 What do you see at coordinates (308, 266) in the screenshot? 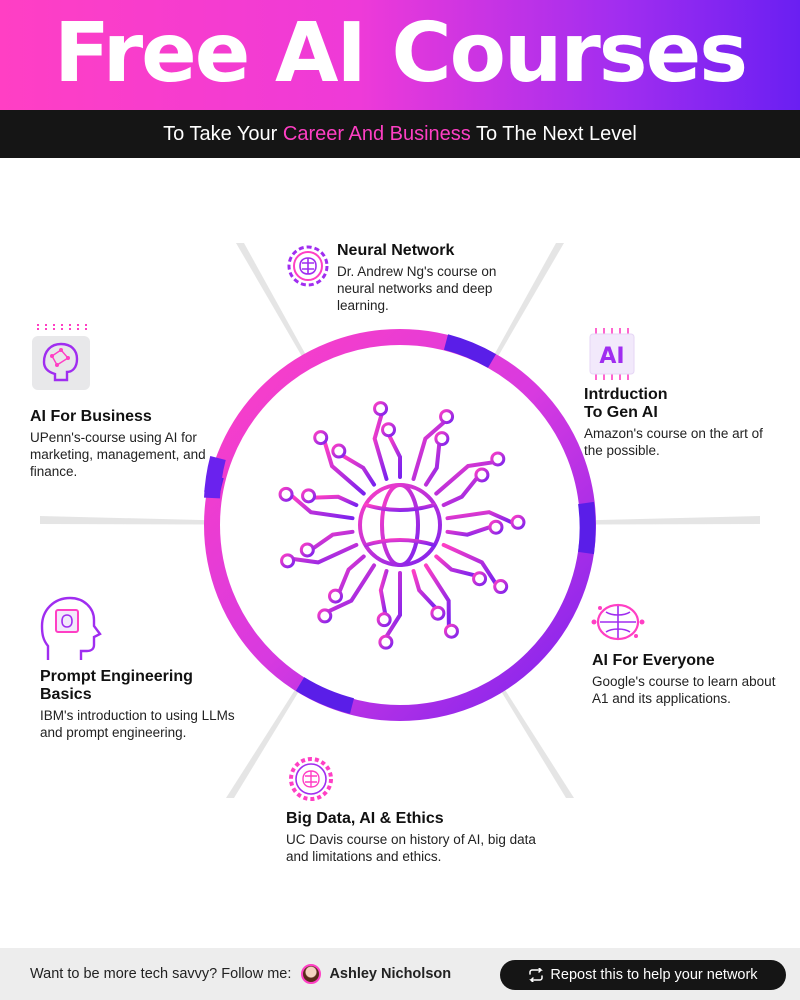
I see `brain-gear-icon` at bounding box center [308, 266].